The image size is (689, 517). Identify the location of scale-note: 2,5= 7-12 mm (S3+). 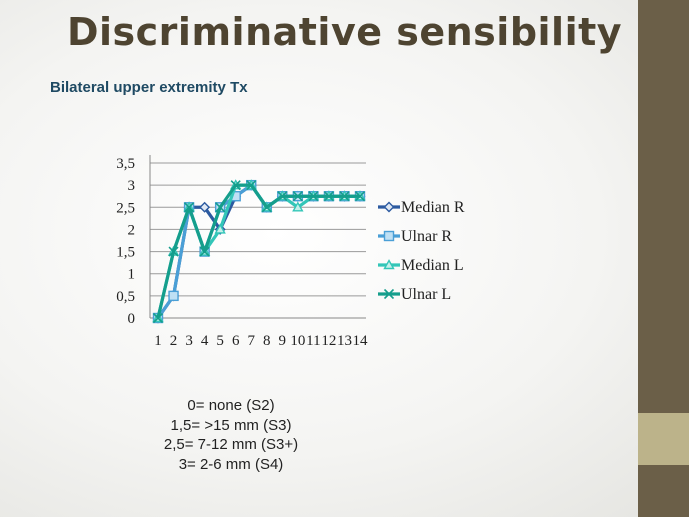
(231, 444).